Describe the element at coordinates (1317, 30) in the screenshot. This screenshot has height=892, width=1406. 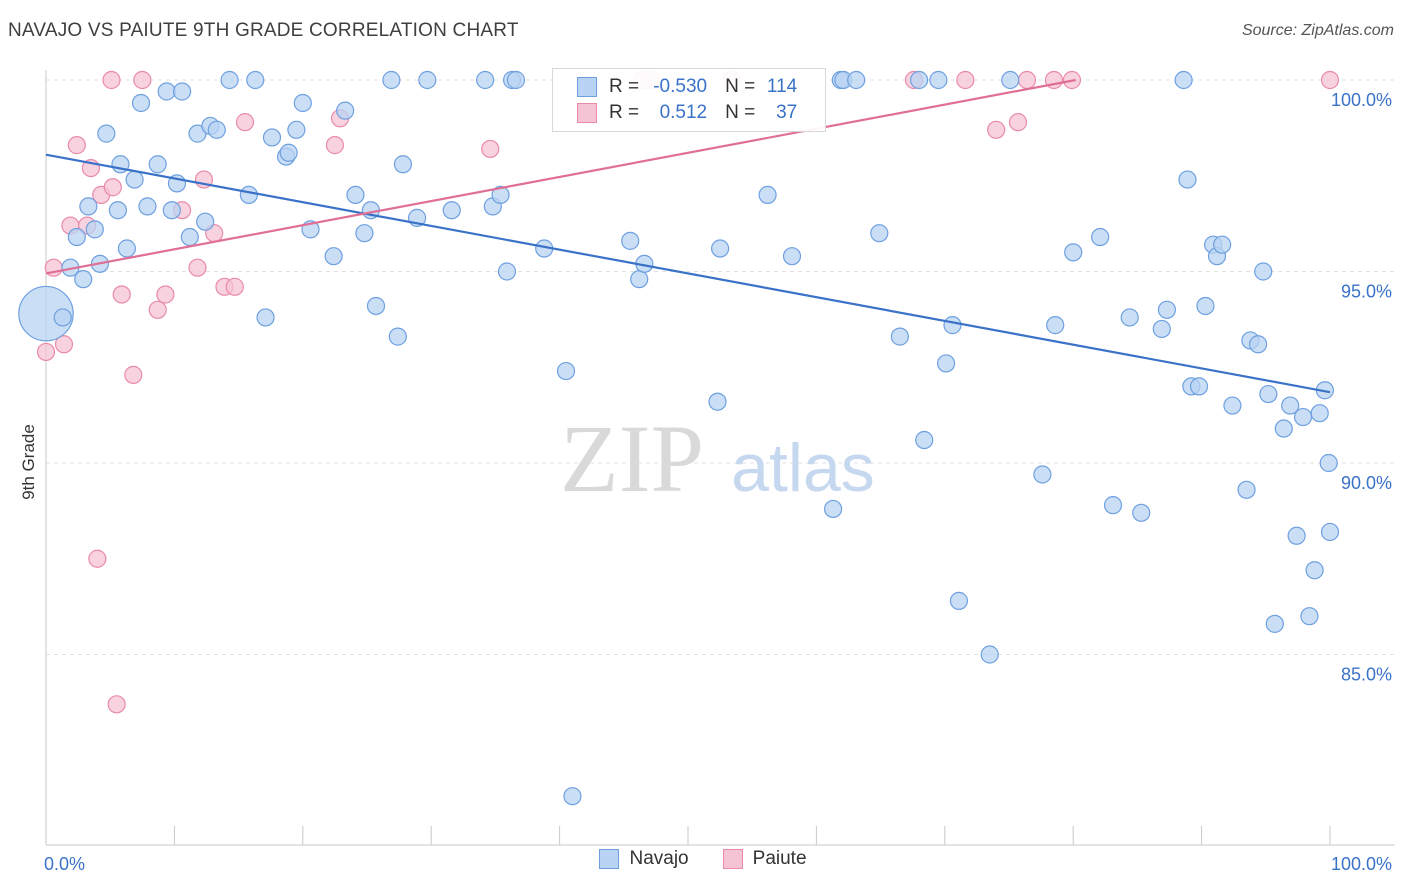
I see `source-credit: Source: ZipAtlas.com` at that location.